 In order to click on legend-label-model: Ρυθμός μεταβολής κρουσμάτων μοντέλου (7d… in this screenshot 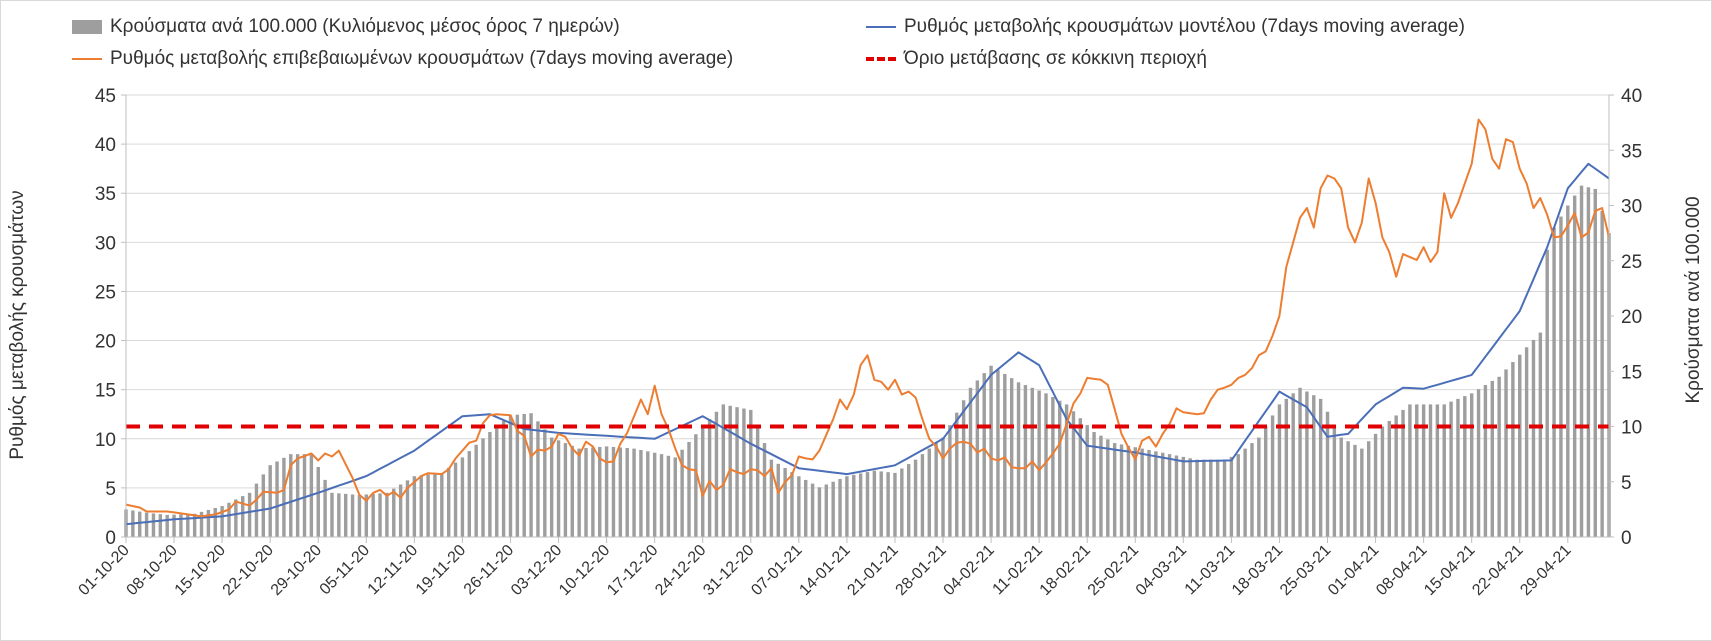, I will do `click(1184, 26)`.